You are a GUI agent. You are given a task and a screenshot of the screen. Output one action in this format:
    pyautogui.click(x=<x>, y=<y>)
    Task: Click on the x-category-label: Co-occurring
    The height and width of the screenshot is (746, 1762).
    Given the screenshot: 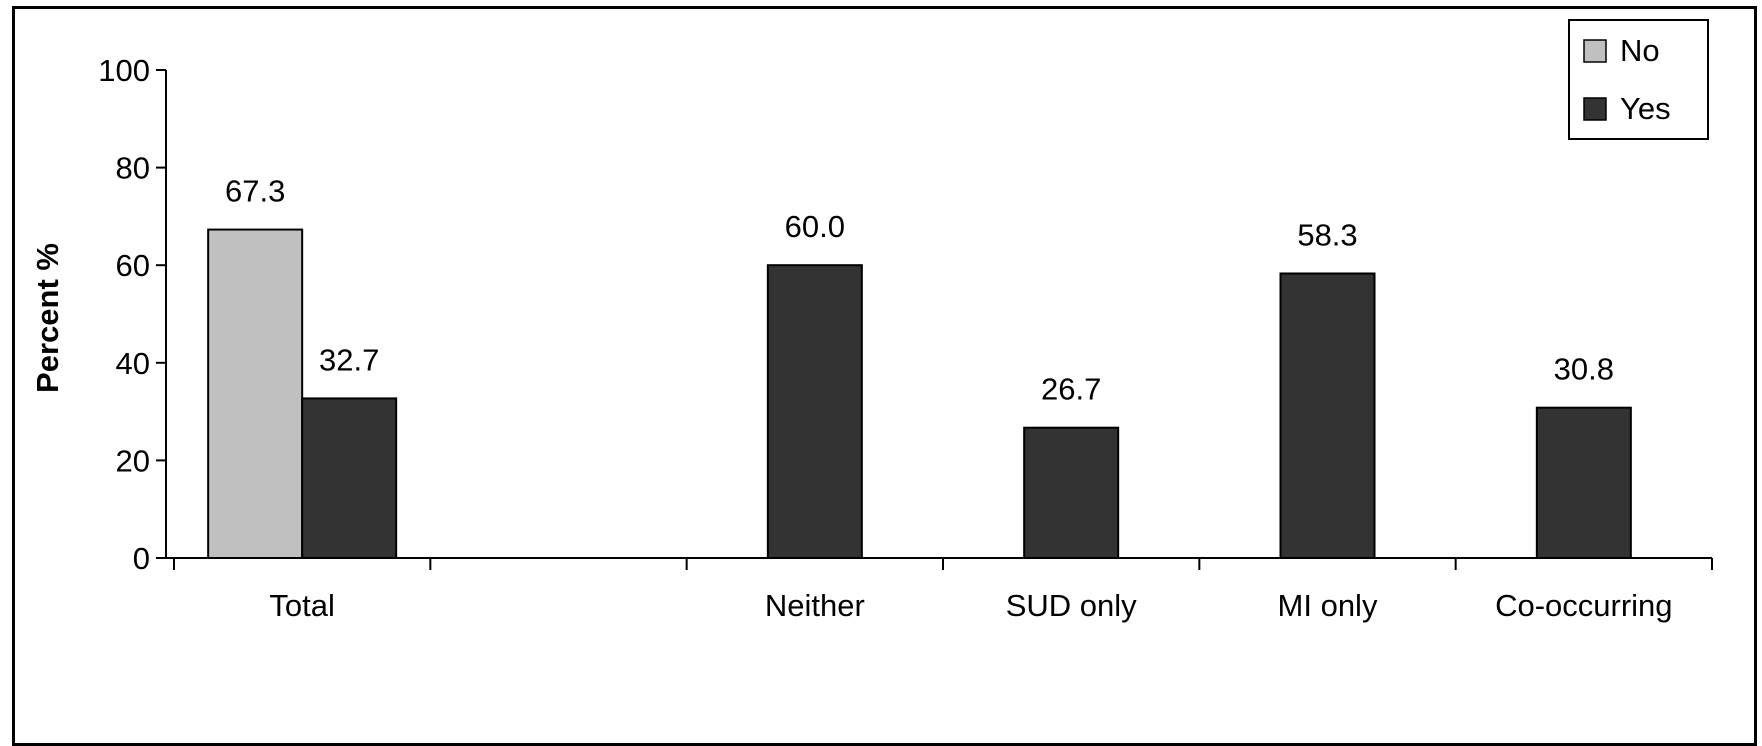 What is the action you would take?
    pyautogui.click(x=1583, y=605)
    